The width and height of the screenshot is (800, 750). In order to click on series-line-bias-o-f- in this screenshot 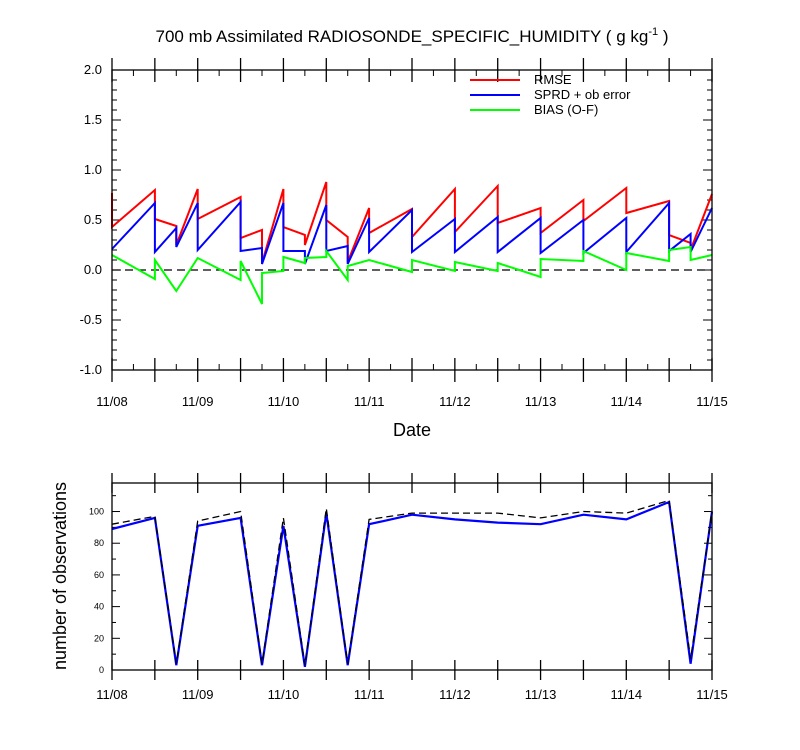, I will do `click(412, 275)`.